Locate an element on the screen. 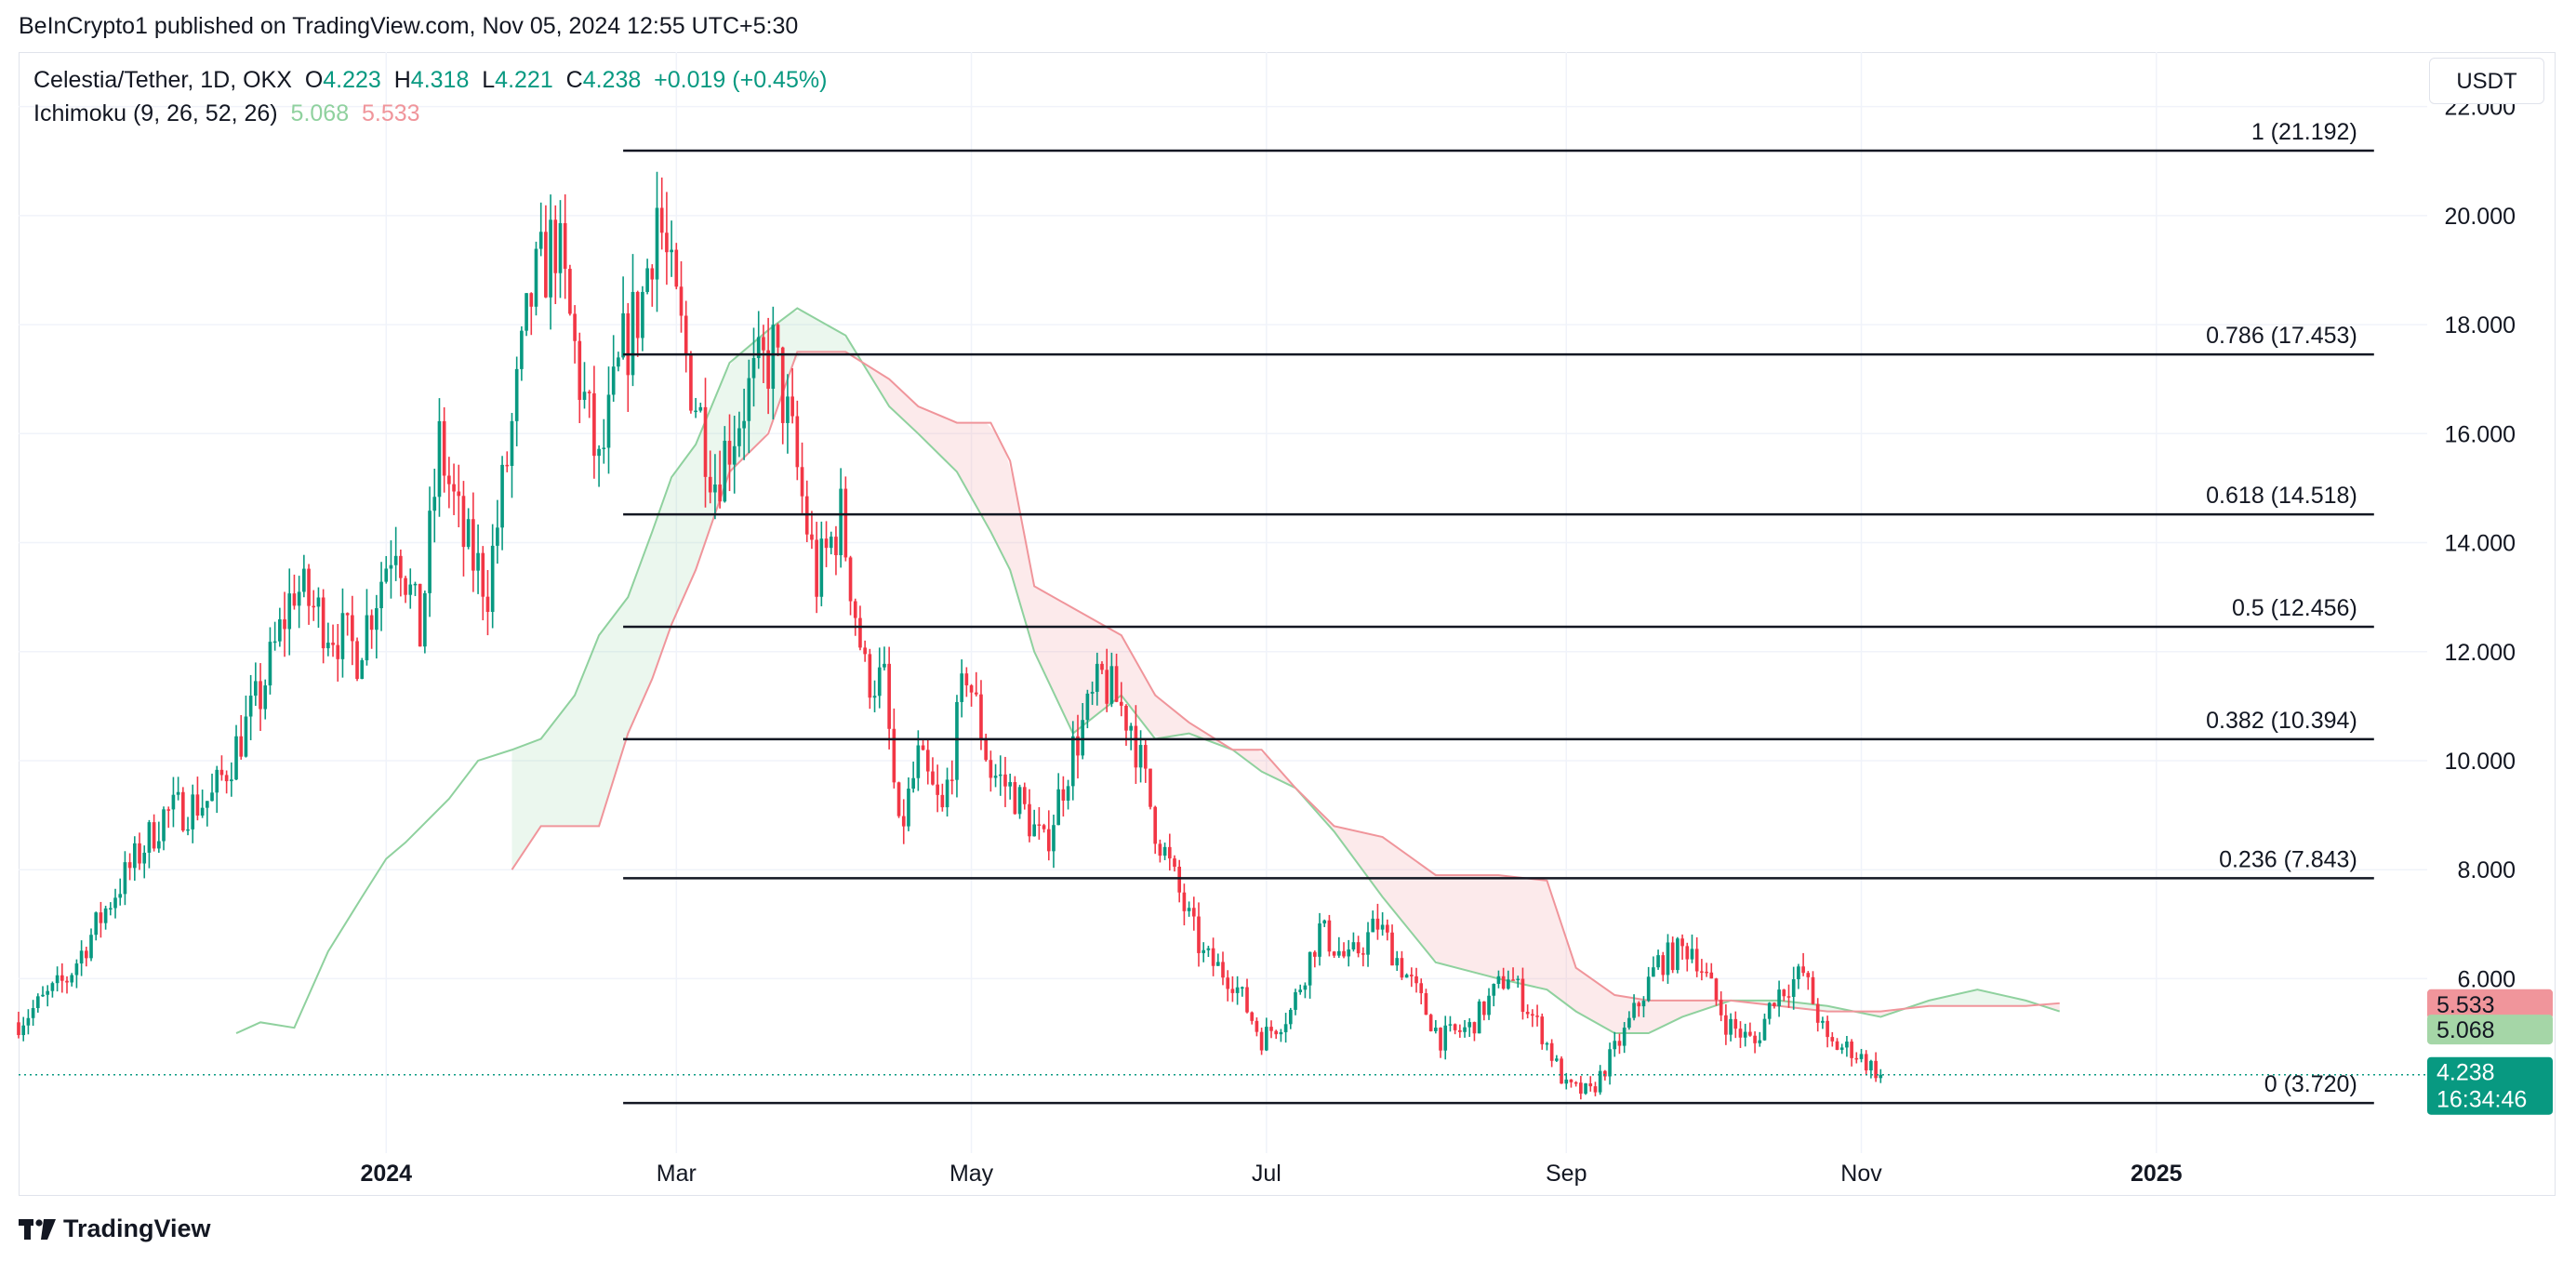  cloud-bullish-area is located at coordinates (690, 590).